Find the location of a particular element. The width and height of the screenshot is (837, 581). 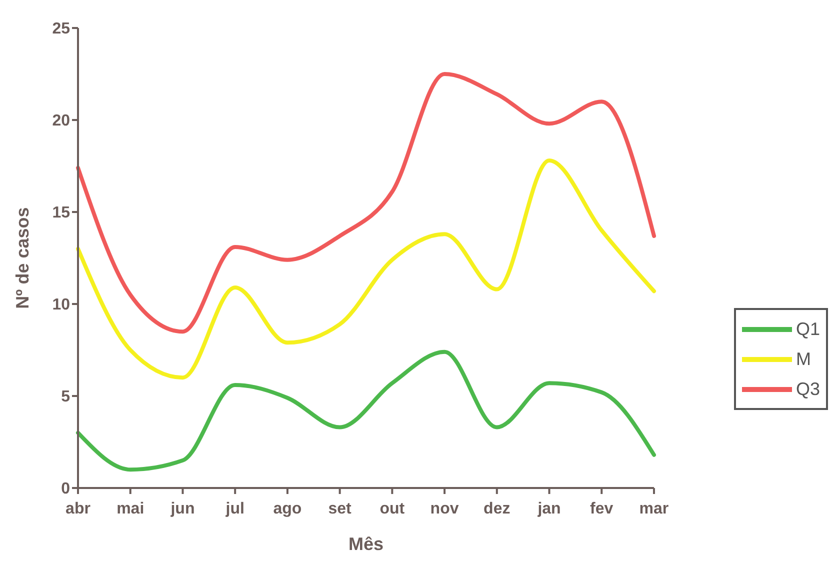

y-tick-label: 25 is located at coordinates (61, 29).